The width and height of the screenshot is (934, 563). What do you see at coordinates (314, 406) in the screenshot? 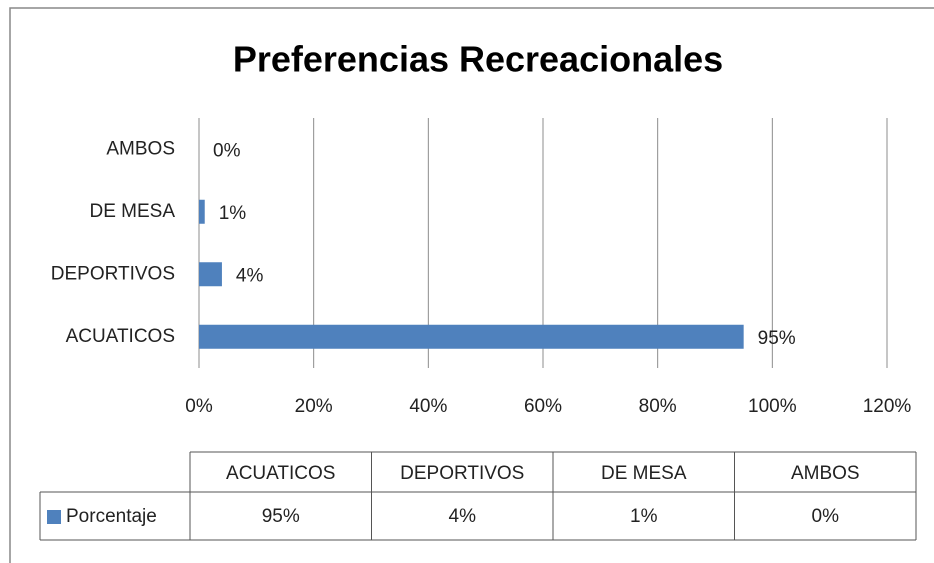
I see `x-tick-label: 20%` at bounding box center [314, 406].